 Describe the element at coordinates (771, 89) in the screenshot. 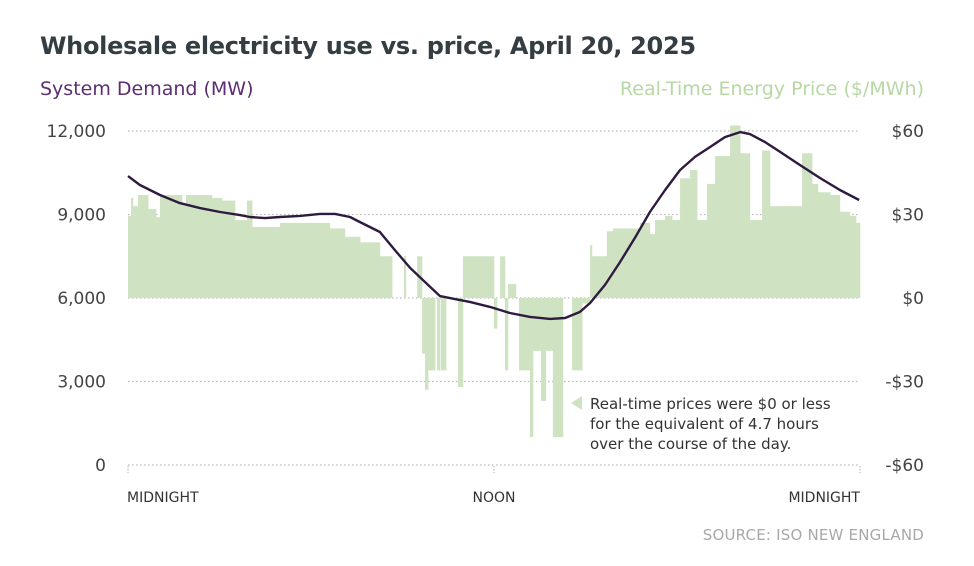

I see `right-axis-label: Real-Time Energy Price ($/MWh)` at that location.